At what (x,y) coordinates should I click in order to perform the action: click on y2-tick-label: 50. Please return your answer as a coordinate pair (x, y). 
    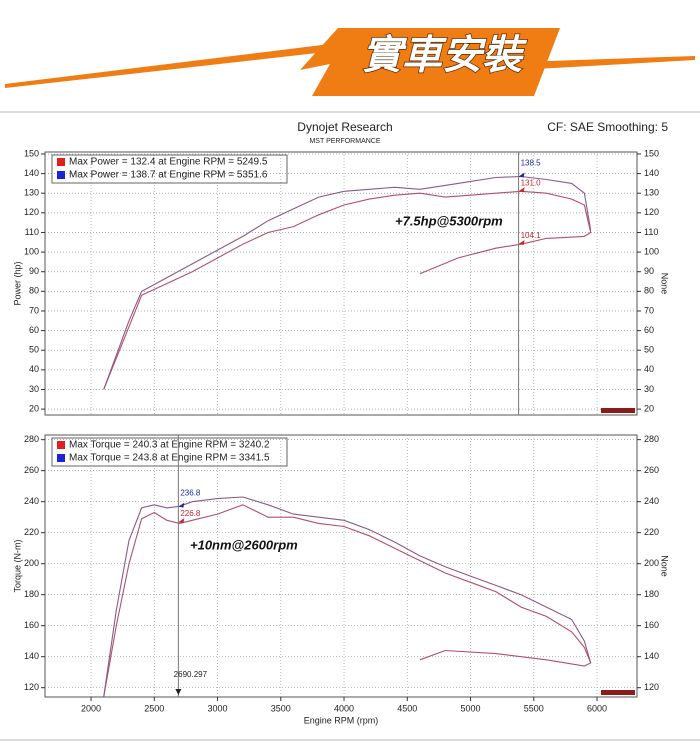
    Looking at the image, I should click on (649, 350).